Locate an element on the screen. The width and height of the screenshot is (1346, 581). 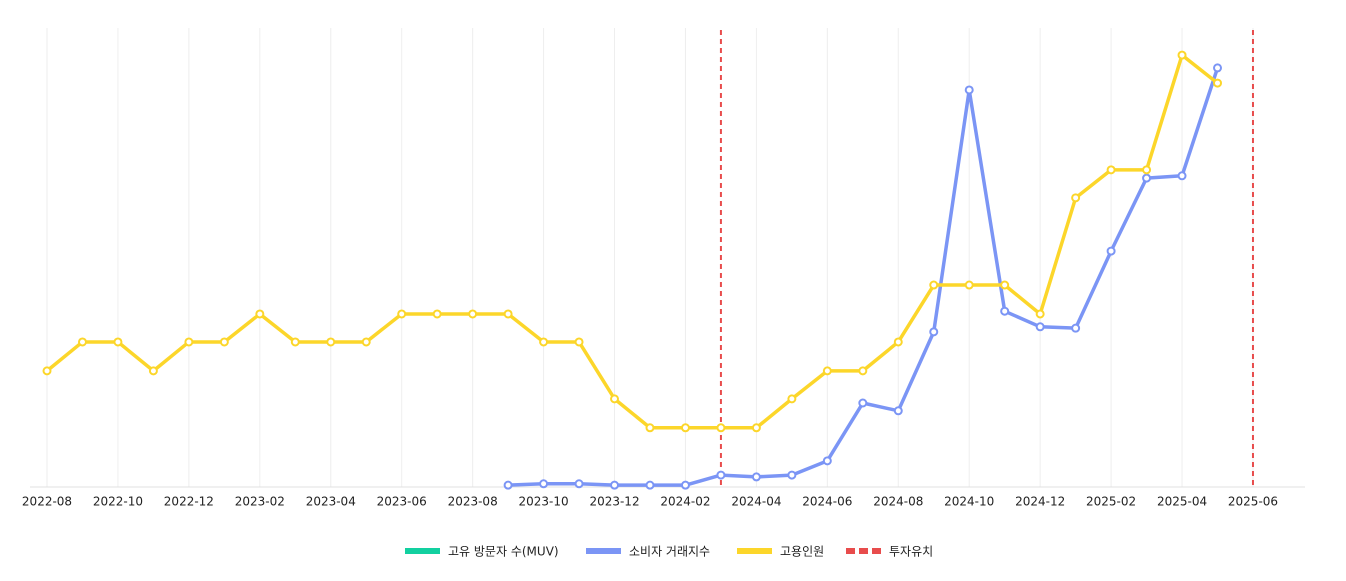
x-tick-label: 2025-06 is located at coordinates (1253, 502).